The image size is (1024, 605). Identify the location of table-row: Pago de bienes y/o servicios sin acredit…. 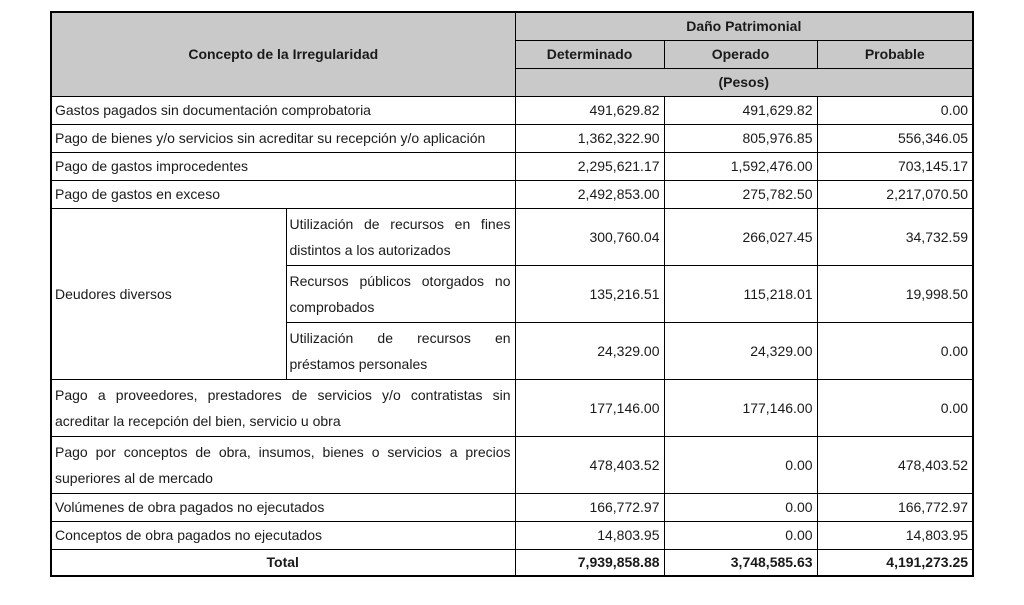
(512, 138).